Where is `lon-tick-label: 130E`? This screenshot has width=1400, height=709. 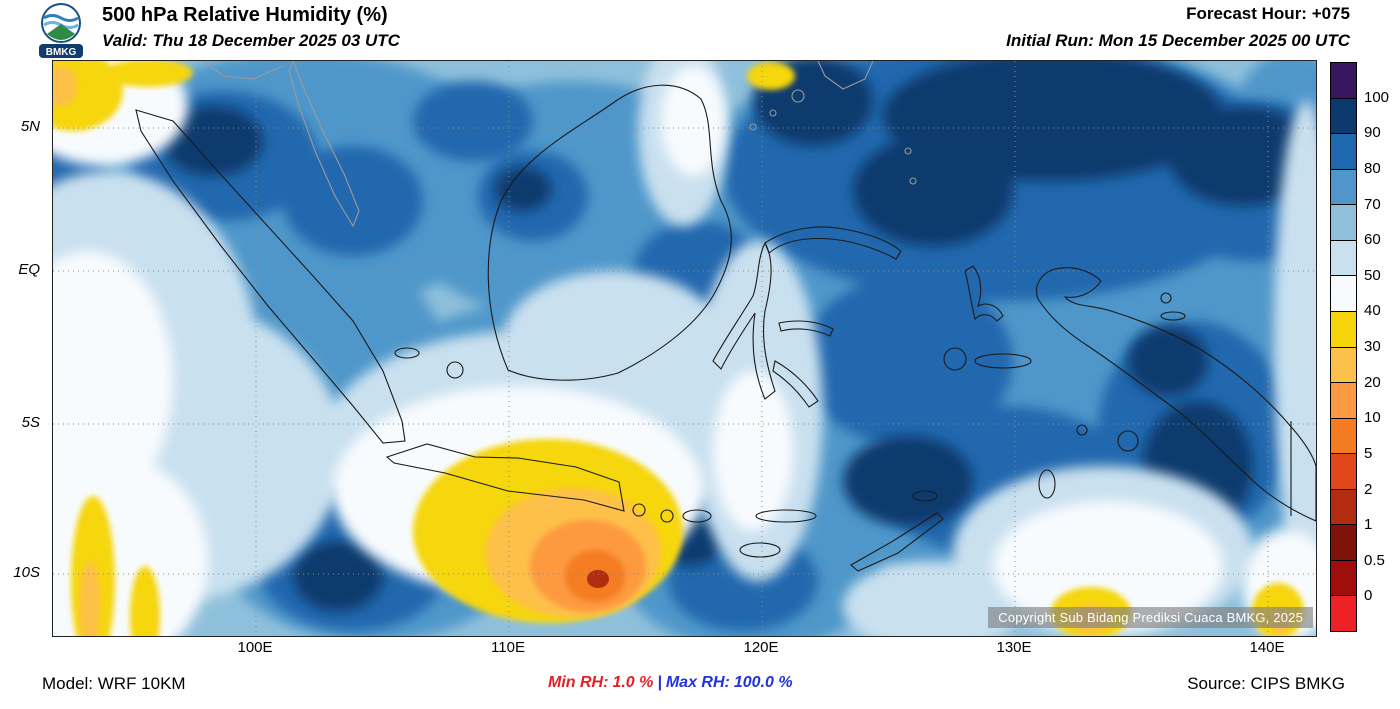
lon-tick-label: 130E is located at coordinates (1014, 647).